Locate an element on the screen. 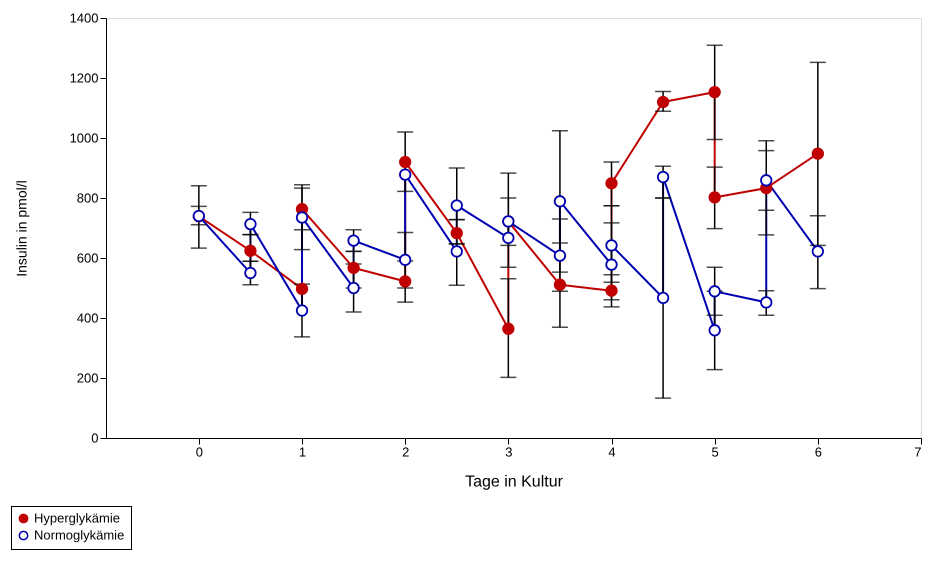  y-tick-label: 0 is located at coordinates (94, 438).